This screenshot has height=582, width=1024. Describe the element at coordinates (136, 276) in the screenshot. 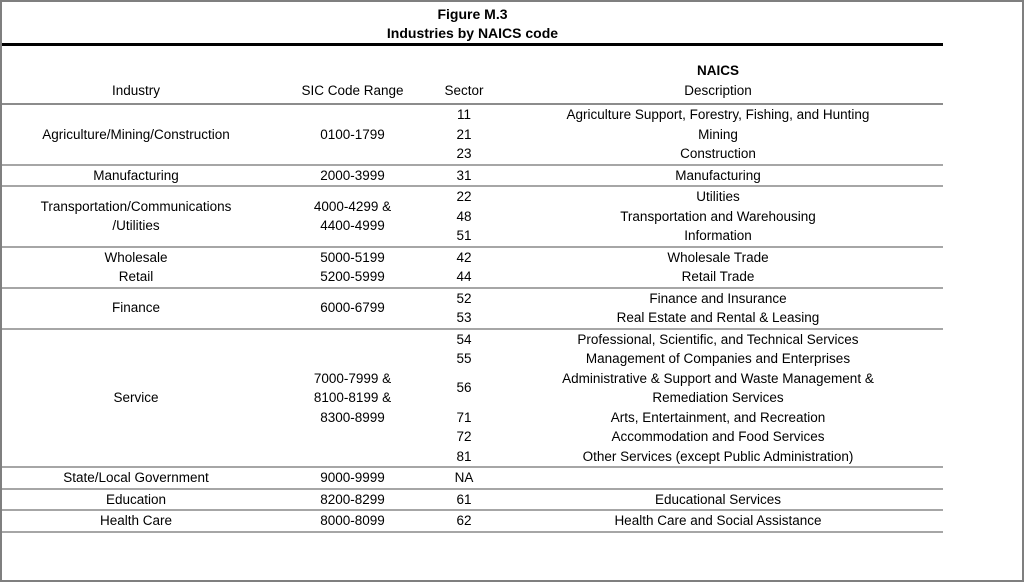

I see `text-line: Retail` at that location.